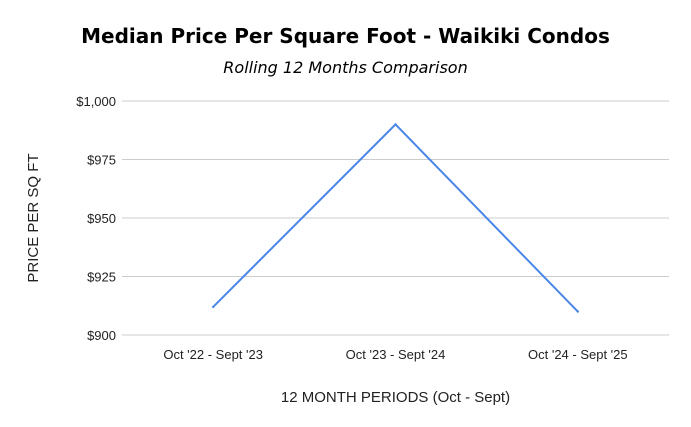  I want to click on x-tick-label: Oct '24 - Sept '25, so click(578, 354).